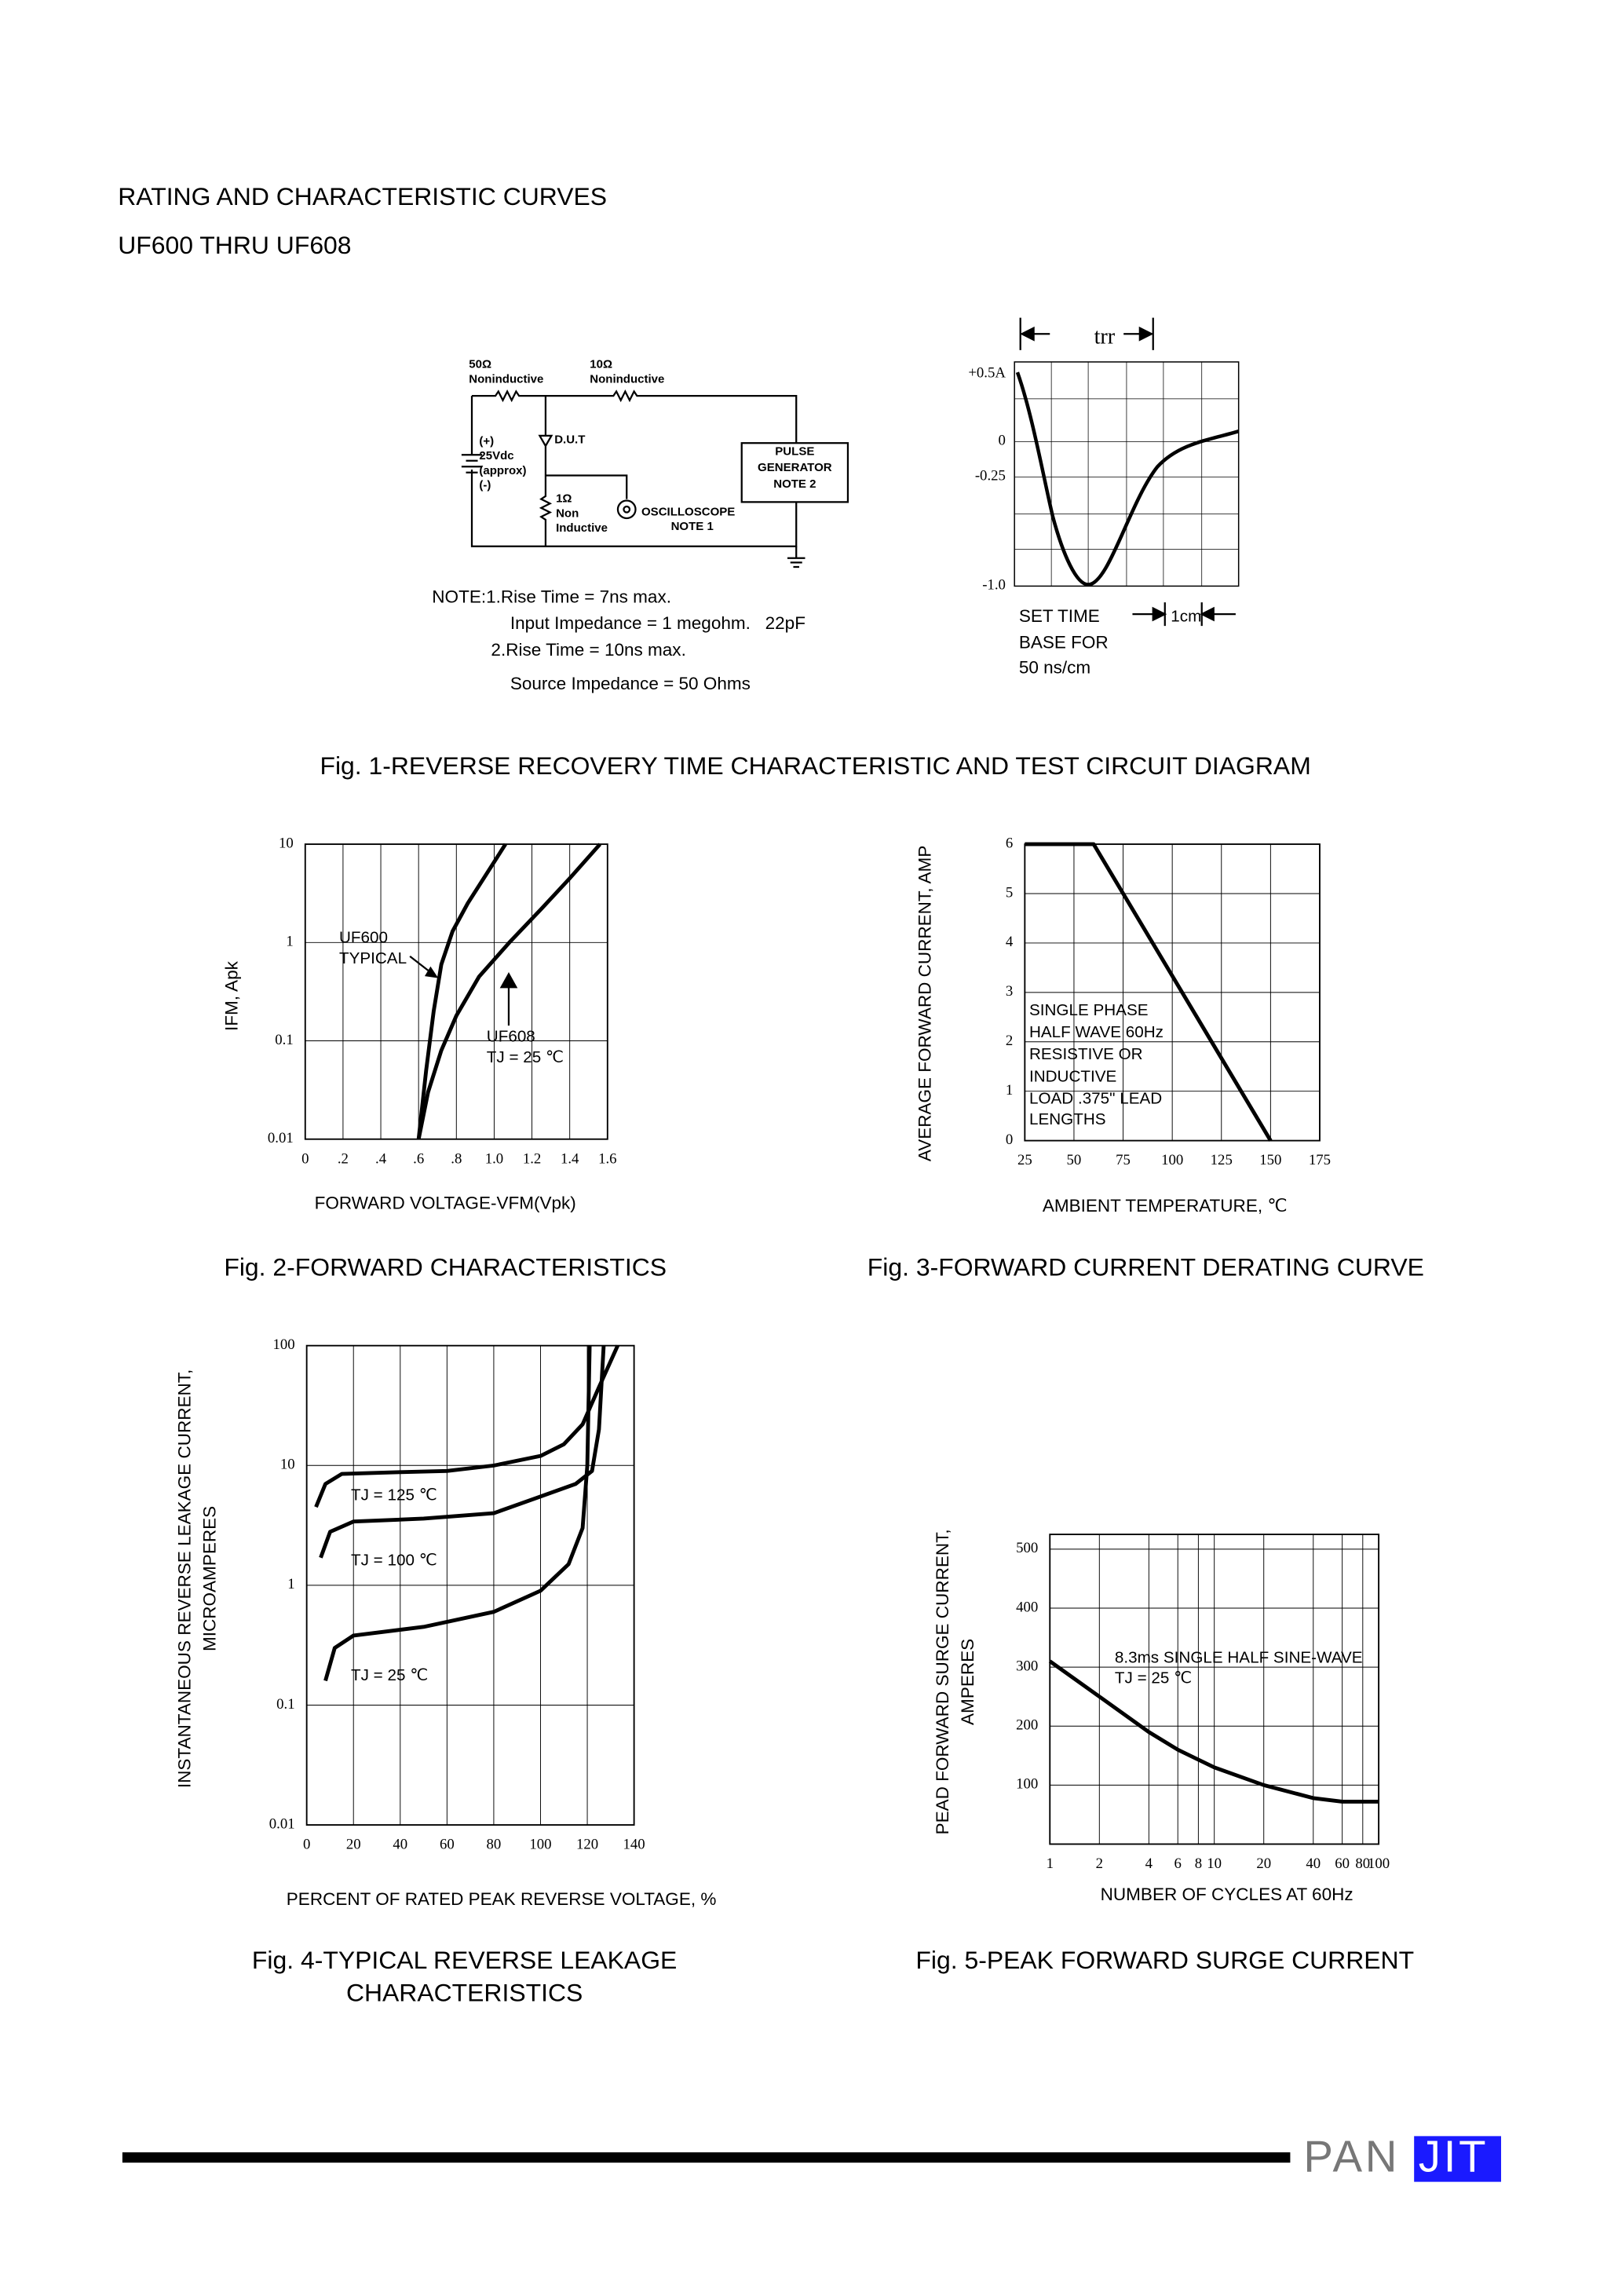 This screenshot has height=2296, width=1622. What do you see at coordinates (282, 1823) in the screenshot?
I see `y-tick-label: 0.01` at bounding box center [282, 1823].